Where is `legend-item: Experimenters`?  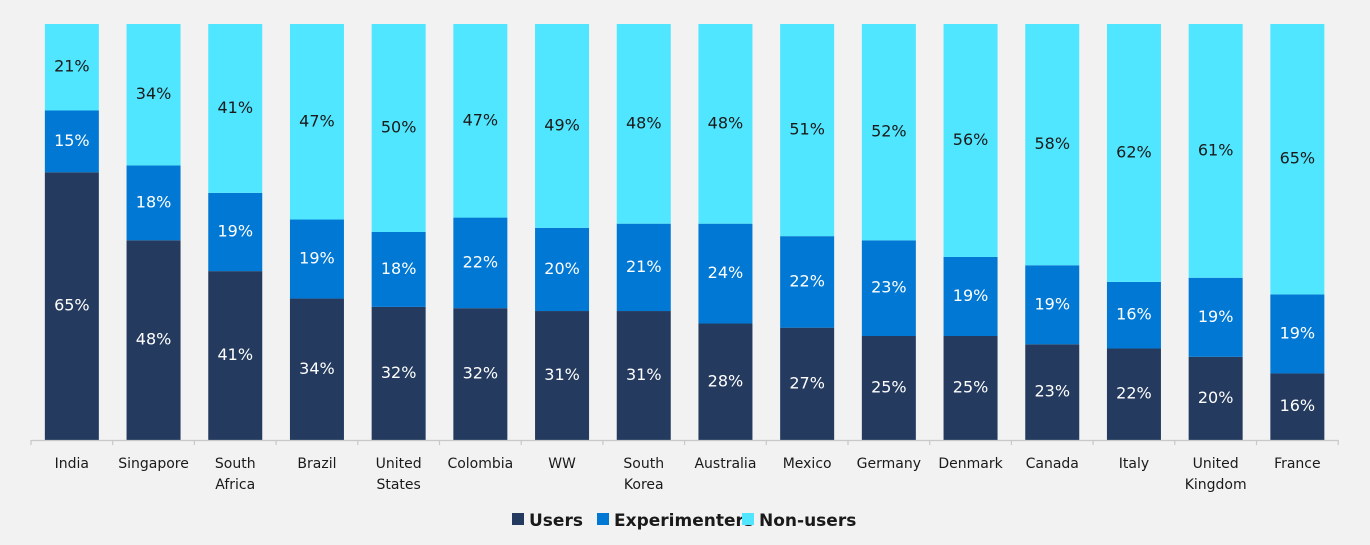
legend-item: Experimenters is located at coordinates (675, 521).